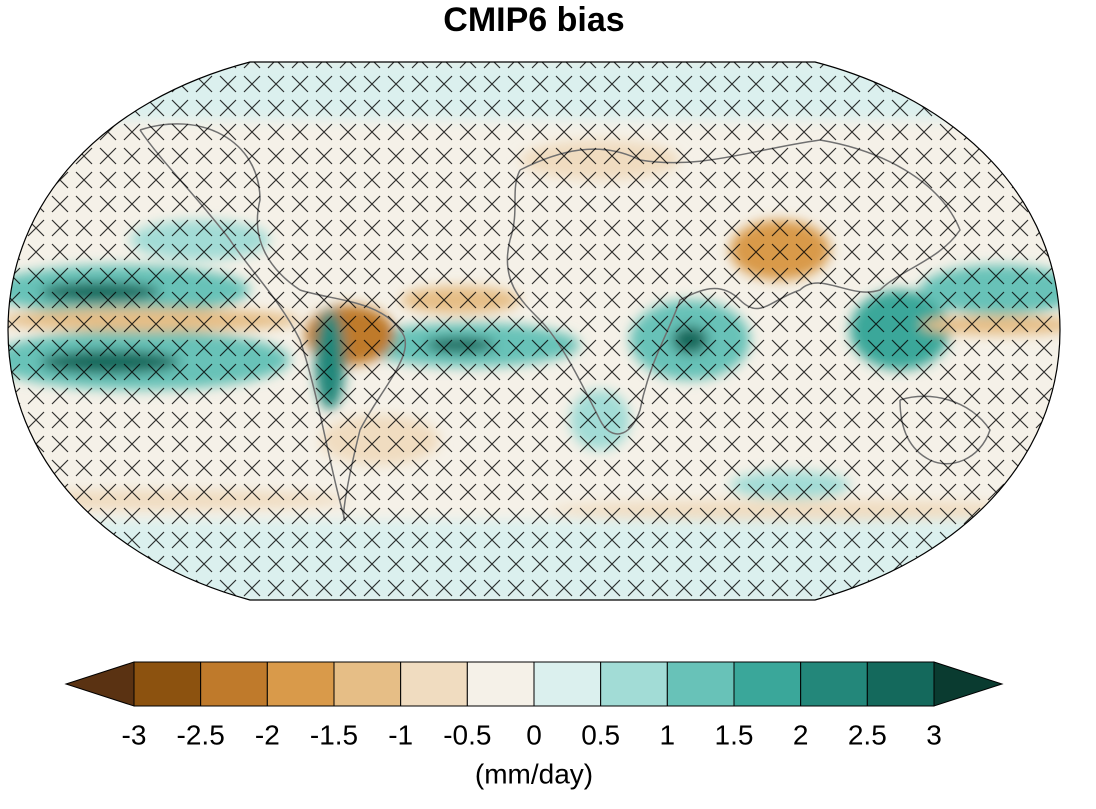 Image resolution: width=1096 pixels, height=809 pixels. What do you see at coordinates (968, 684) in the screenshot?
I see `colorbar-extend-high` at bounding box center [968, 684].